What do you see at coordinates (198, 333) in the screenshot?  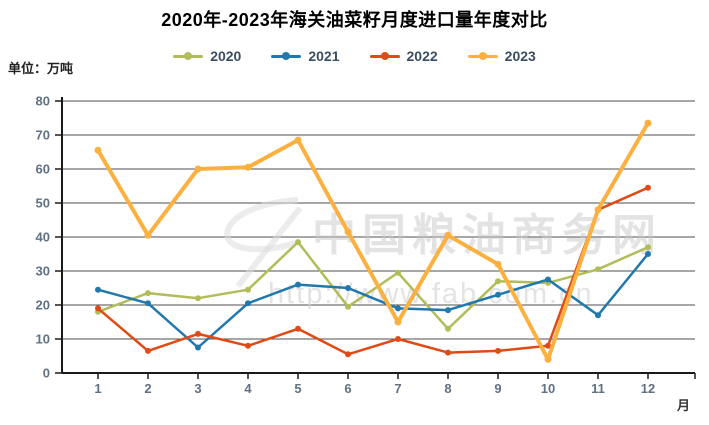 I see `data-point-2022-m3` at bounding box center [198, 333].